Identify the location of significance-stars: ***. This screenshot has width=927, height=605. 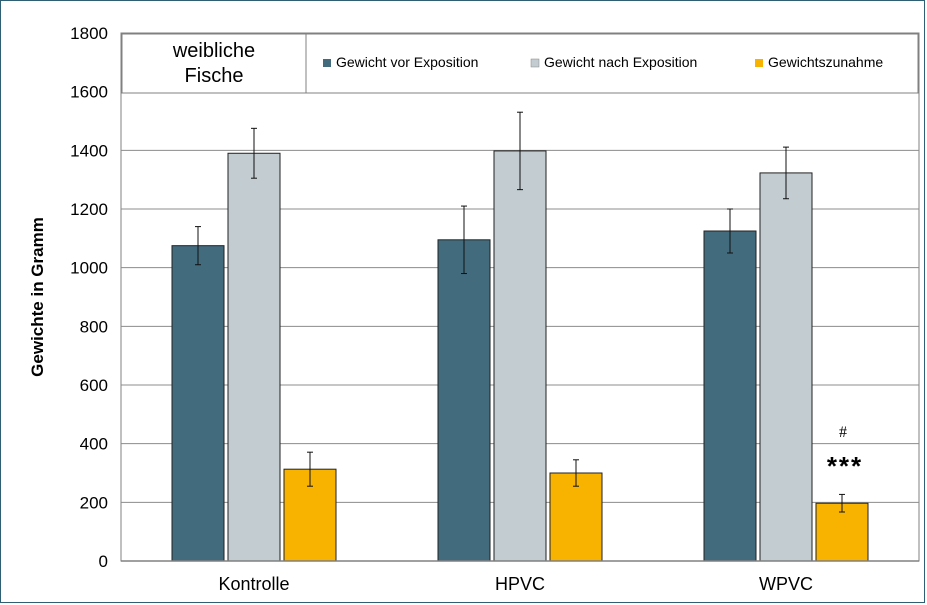
(845, 466).